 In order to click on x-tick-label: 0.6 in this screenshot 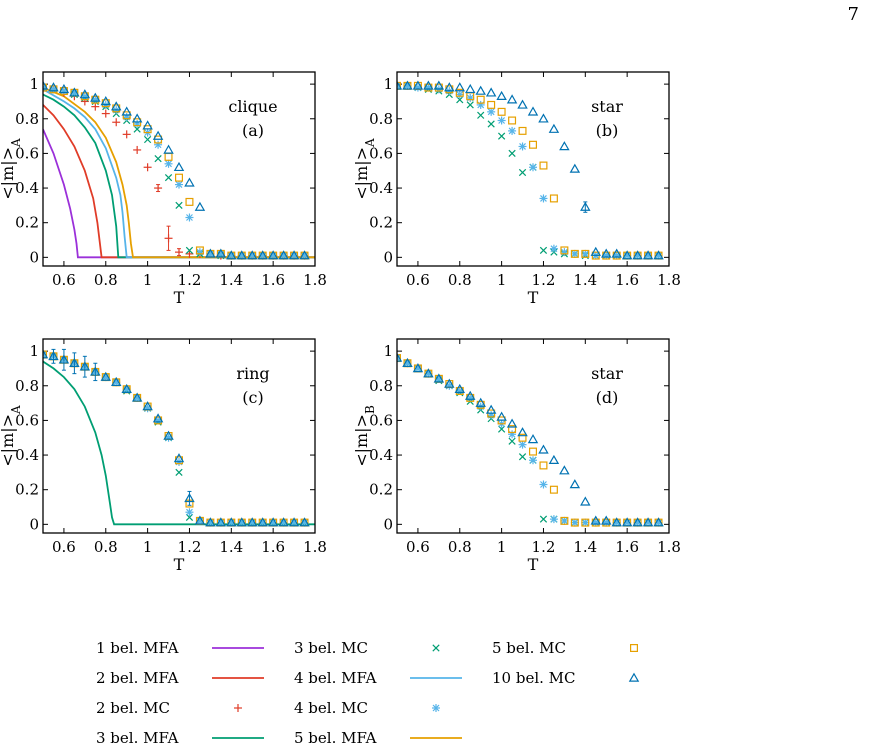, I will do `click(64, 280)`.